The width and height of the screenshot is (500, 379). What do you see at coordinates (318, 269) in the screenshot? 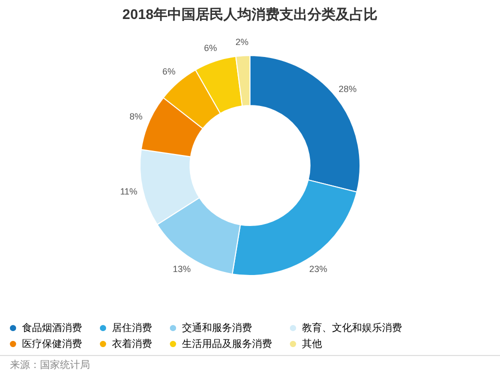
I see `data-label: 23%` at bounding box center [318, 269].